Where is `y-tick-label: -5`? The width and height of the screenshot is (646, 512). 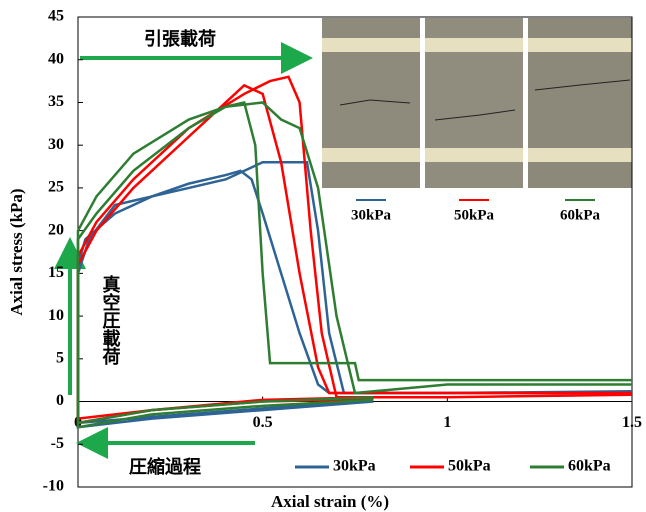 y-tick-label: -5 is located at coordinates (57, 443).